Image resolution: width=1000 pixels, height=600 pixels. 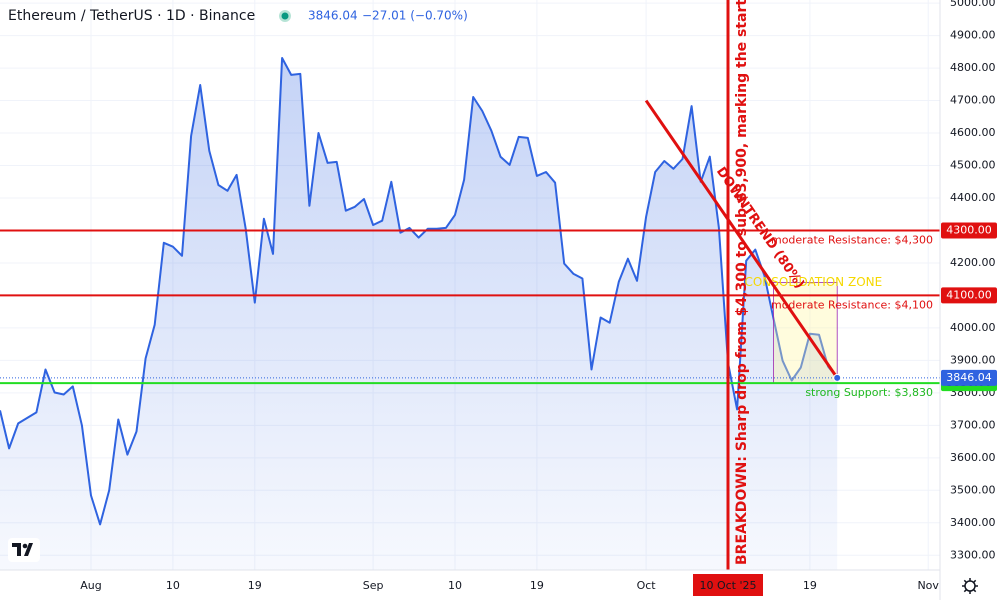 I want to click on y-tick-label: 4600.00, so click(x=973, y=132).